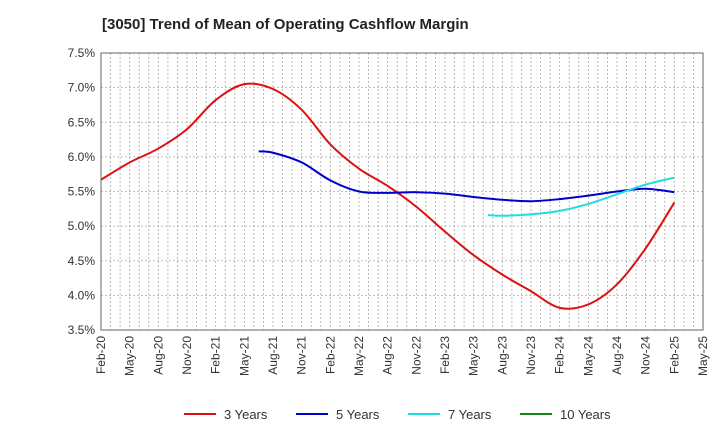 This screenshot has height=440, width=720. Describe the element at coordinates (101, 355) in the screenshot. I see `x-tick-label: Feb-20` at that location.